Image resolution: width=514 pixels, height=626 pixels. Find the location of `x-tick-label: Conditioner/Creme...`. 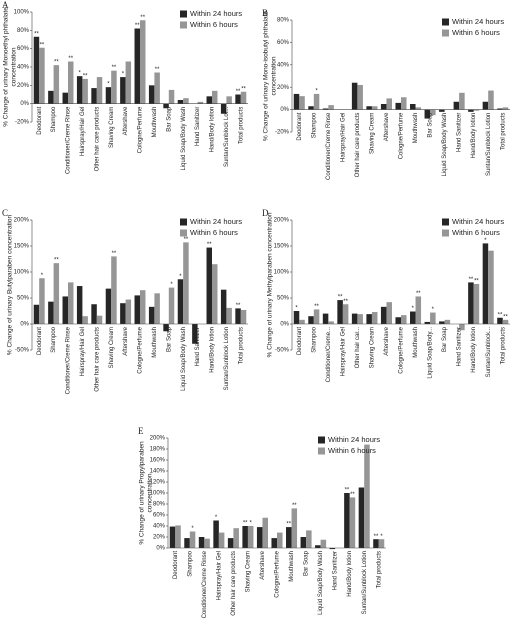

x-tick-label: Conditioner/Creme... is located at coordinates (329, 355).